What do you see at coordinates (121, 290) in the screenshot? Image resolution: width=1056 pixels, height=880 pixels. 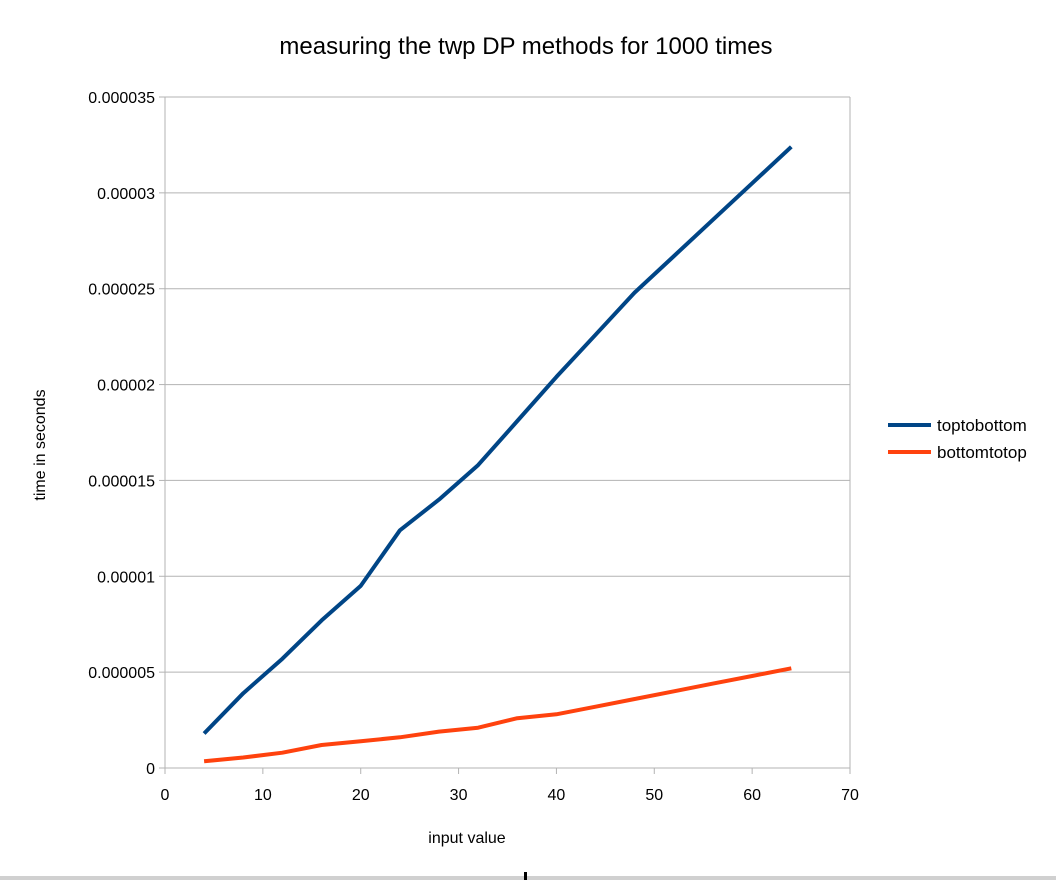 I see `y-tick-label: 0.000025` at bounding box center [121, 290].